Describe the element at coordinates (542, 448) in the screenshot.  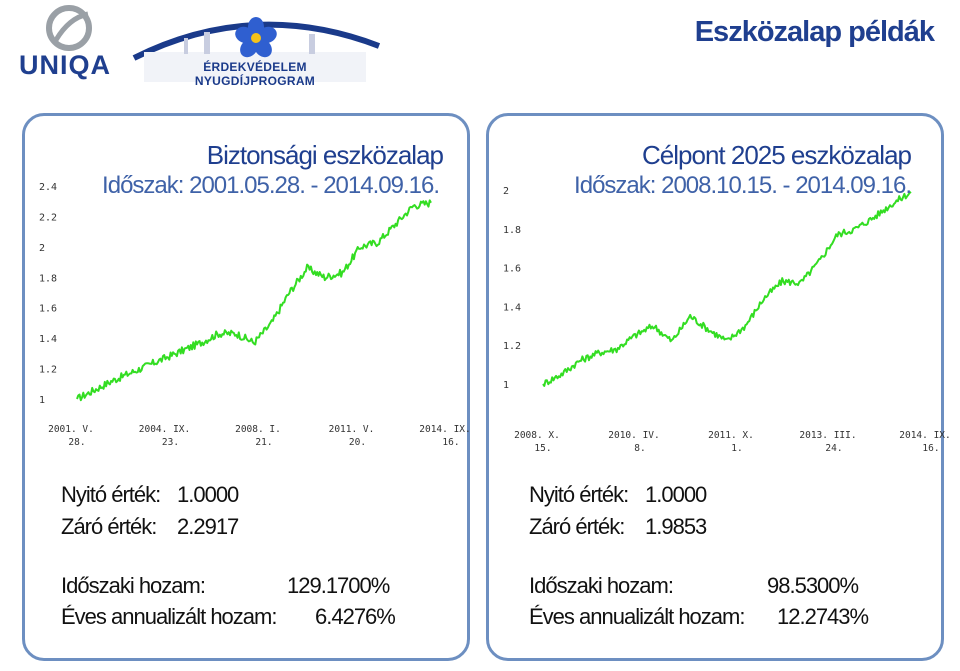
I see `svg-text: 15.` at that location.